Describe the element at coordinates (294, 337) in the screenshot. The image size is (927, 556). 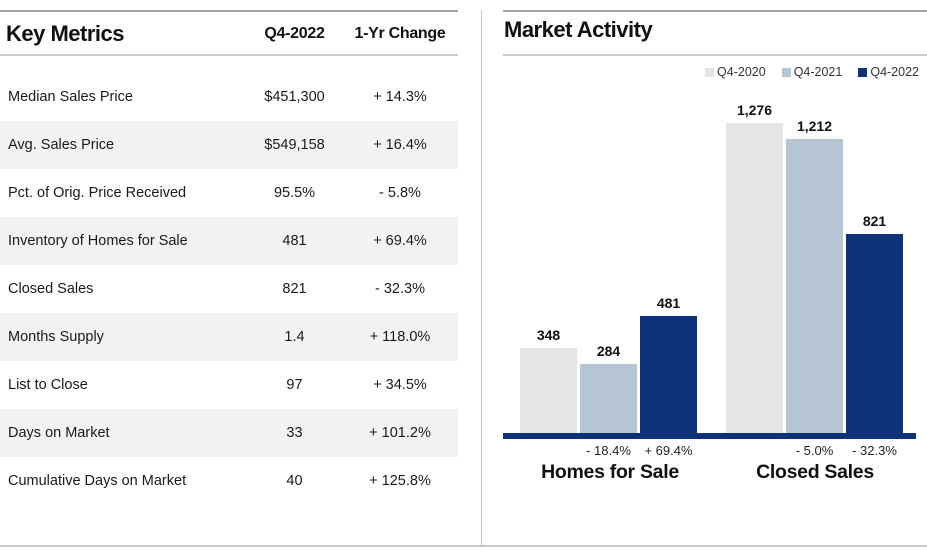
I see `metric-value: 1.4` at that location.